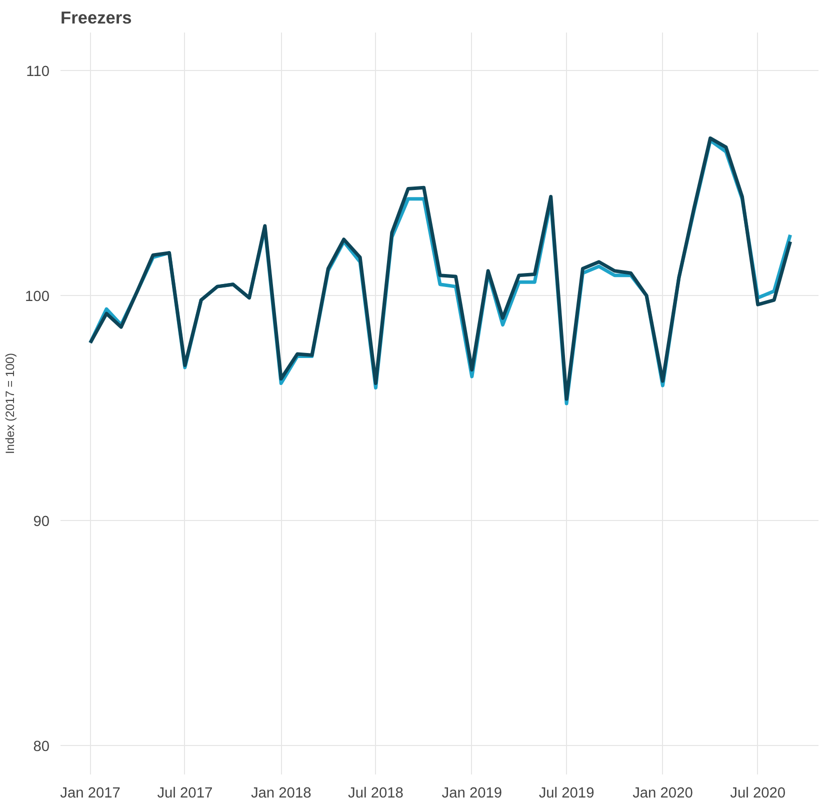 This screenshot has width=828, height=804. I want to click on x-tick-label: Jul 2017, so click(185, 794).